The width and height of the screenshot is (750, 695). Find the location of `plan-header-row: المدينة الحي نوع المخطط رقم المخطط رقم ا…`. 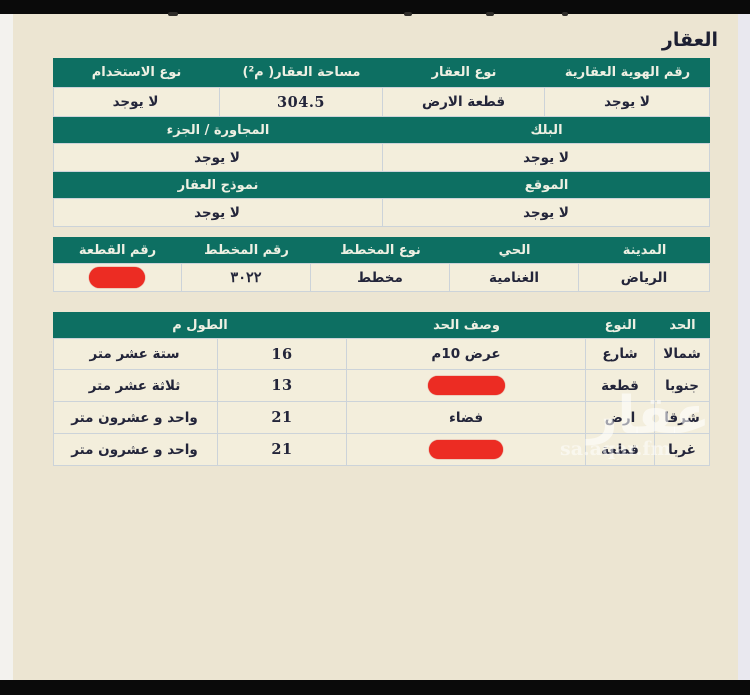

plan-header-row: المدينة الحي نوع المخطط رقم المخطط رقم ا… is located at coordinates (381, 250).